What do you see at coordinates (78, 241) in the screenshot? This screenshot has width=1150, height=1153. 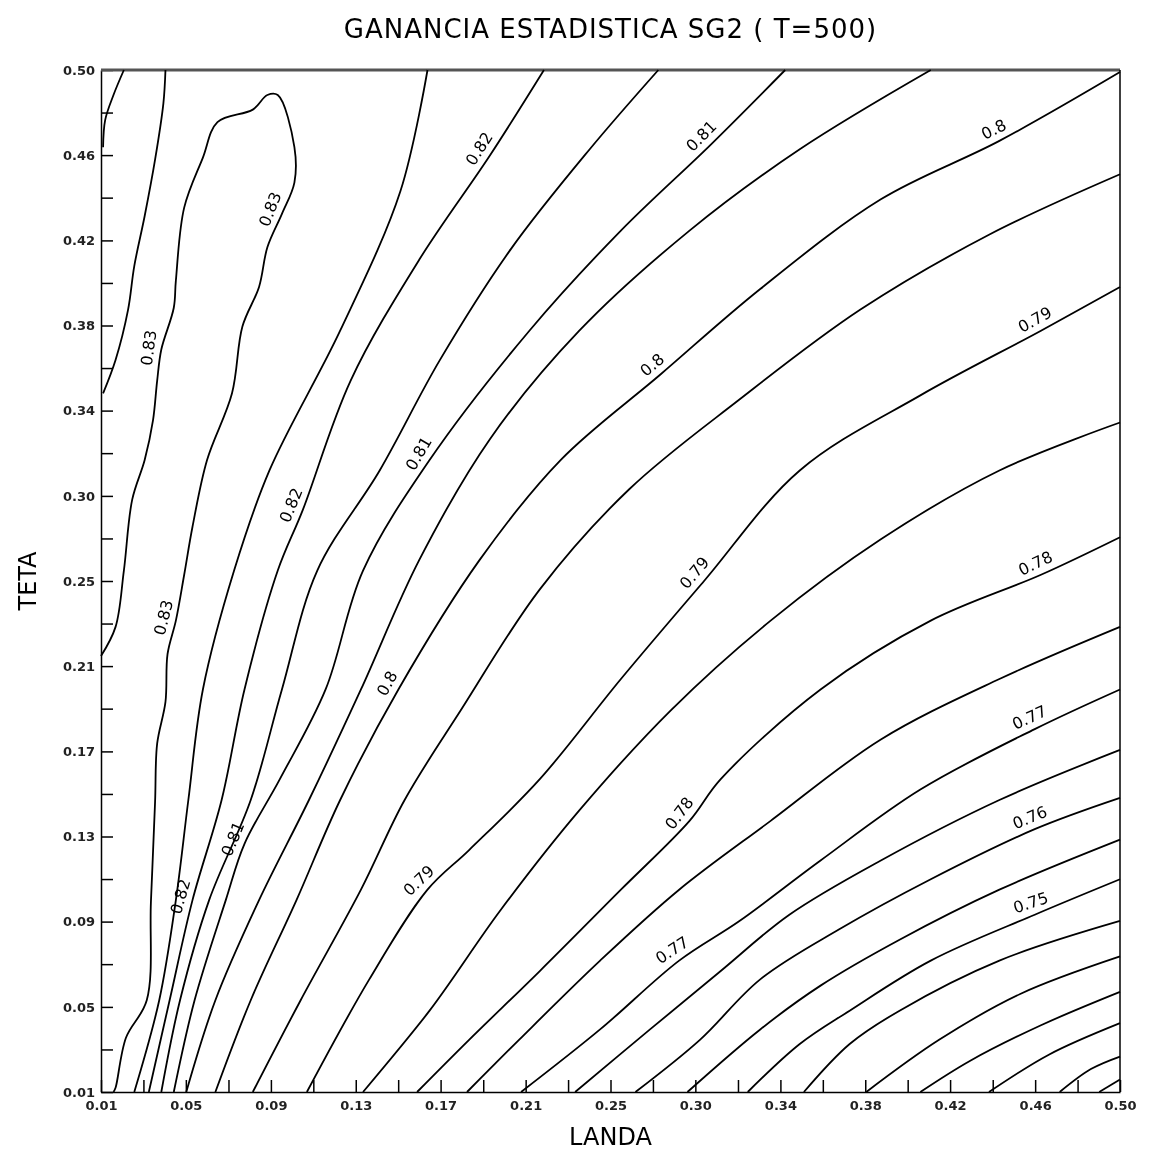 I see `y-tick-label: 0.42` at bounding box center [78, 241].